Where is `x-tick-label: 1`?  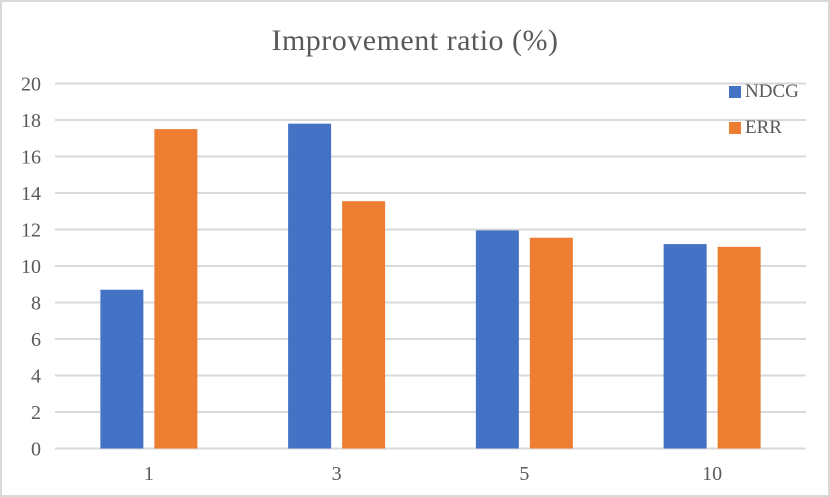 x-tick-label: 1 is located at coordinates (149, 474).